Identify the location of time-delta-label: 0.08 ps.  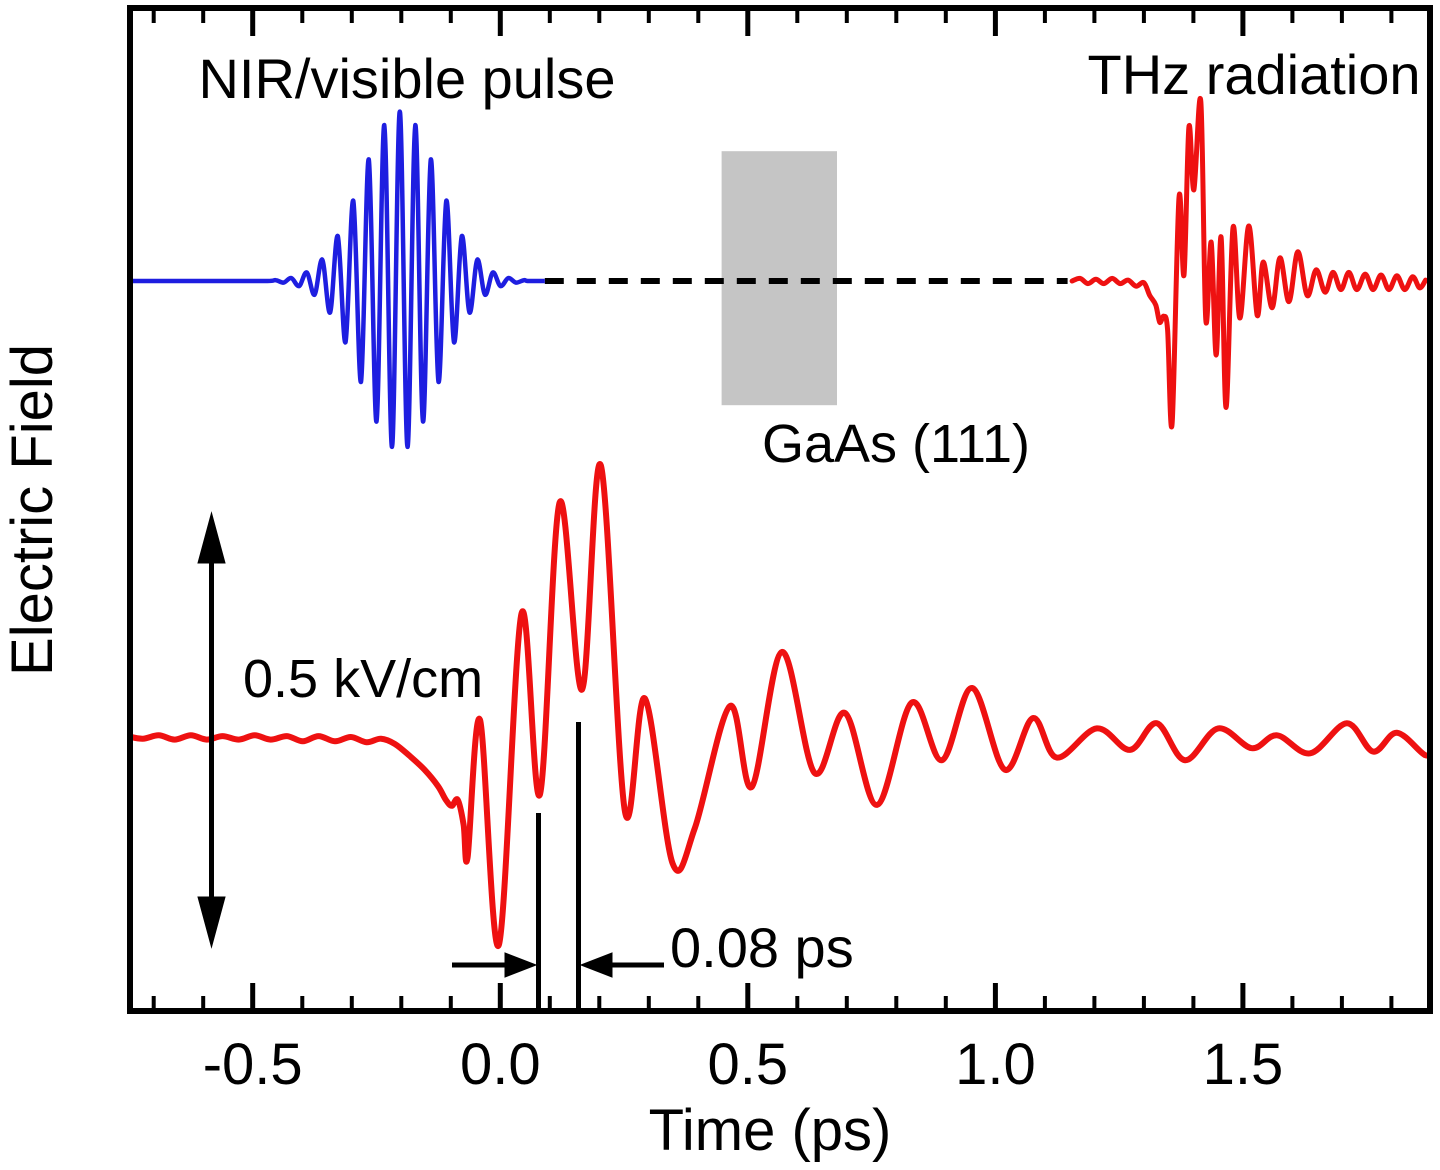
(762, 947).